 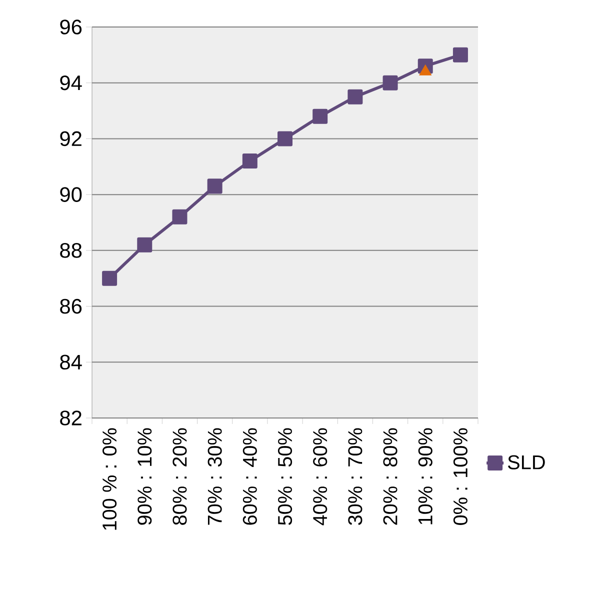 I want to click on x-tick-label: 60% : 40%, so click(x=249, y=476).